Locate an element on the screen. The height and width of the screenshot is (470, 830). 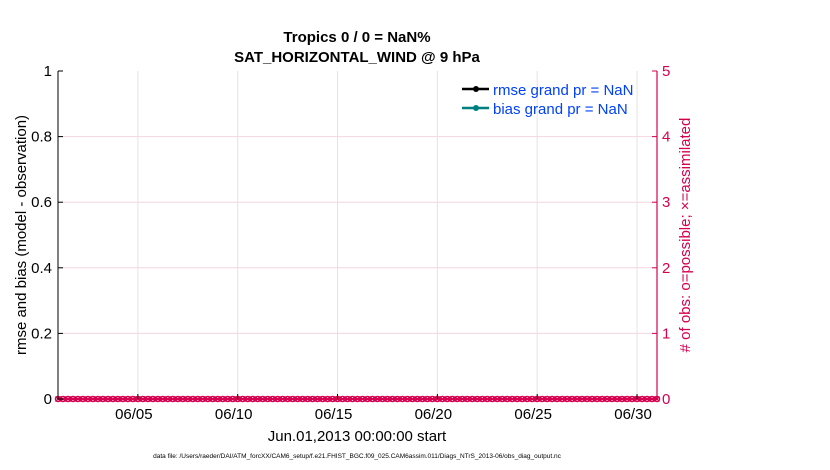
y-tick-label-left: 0.8 is located at coordinates (41, 137).